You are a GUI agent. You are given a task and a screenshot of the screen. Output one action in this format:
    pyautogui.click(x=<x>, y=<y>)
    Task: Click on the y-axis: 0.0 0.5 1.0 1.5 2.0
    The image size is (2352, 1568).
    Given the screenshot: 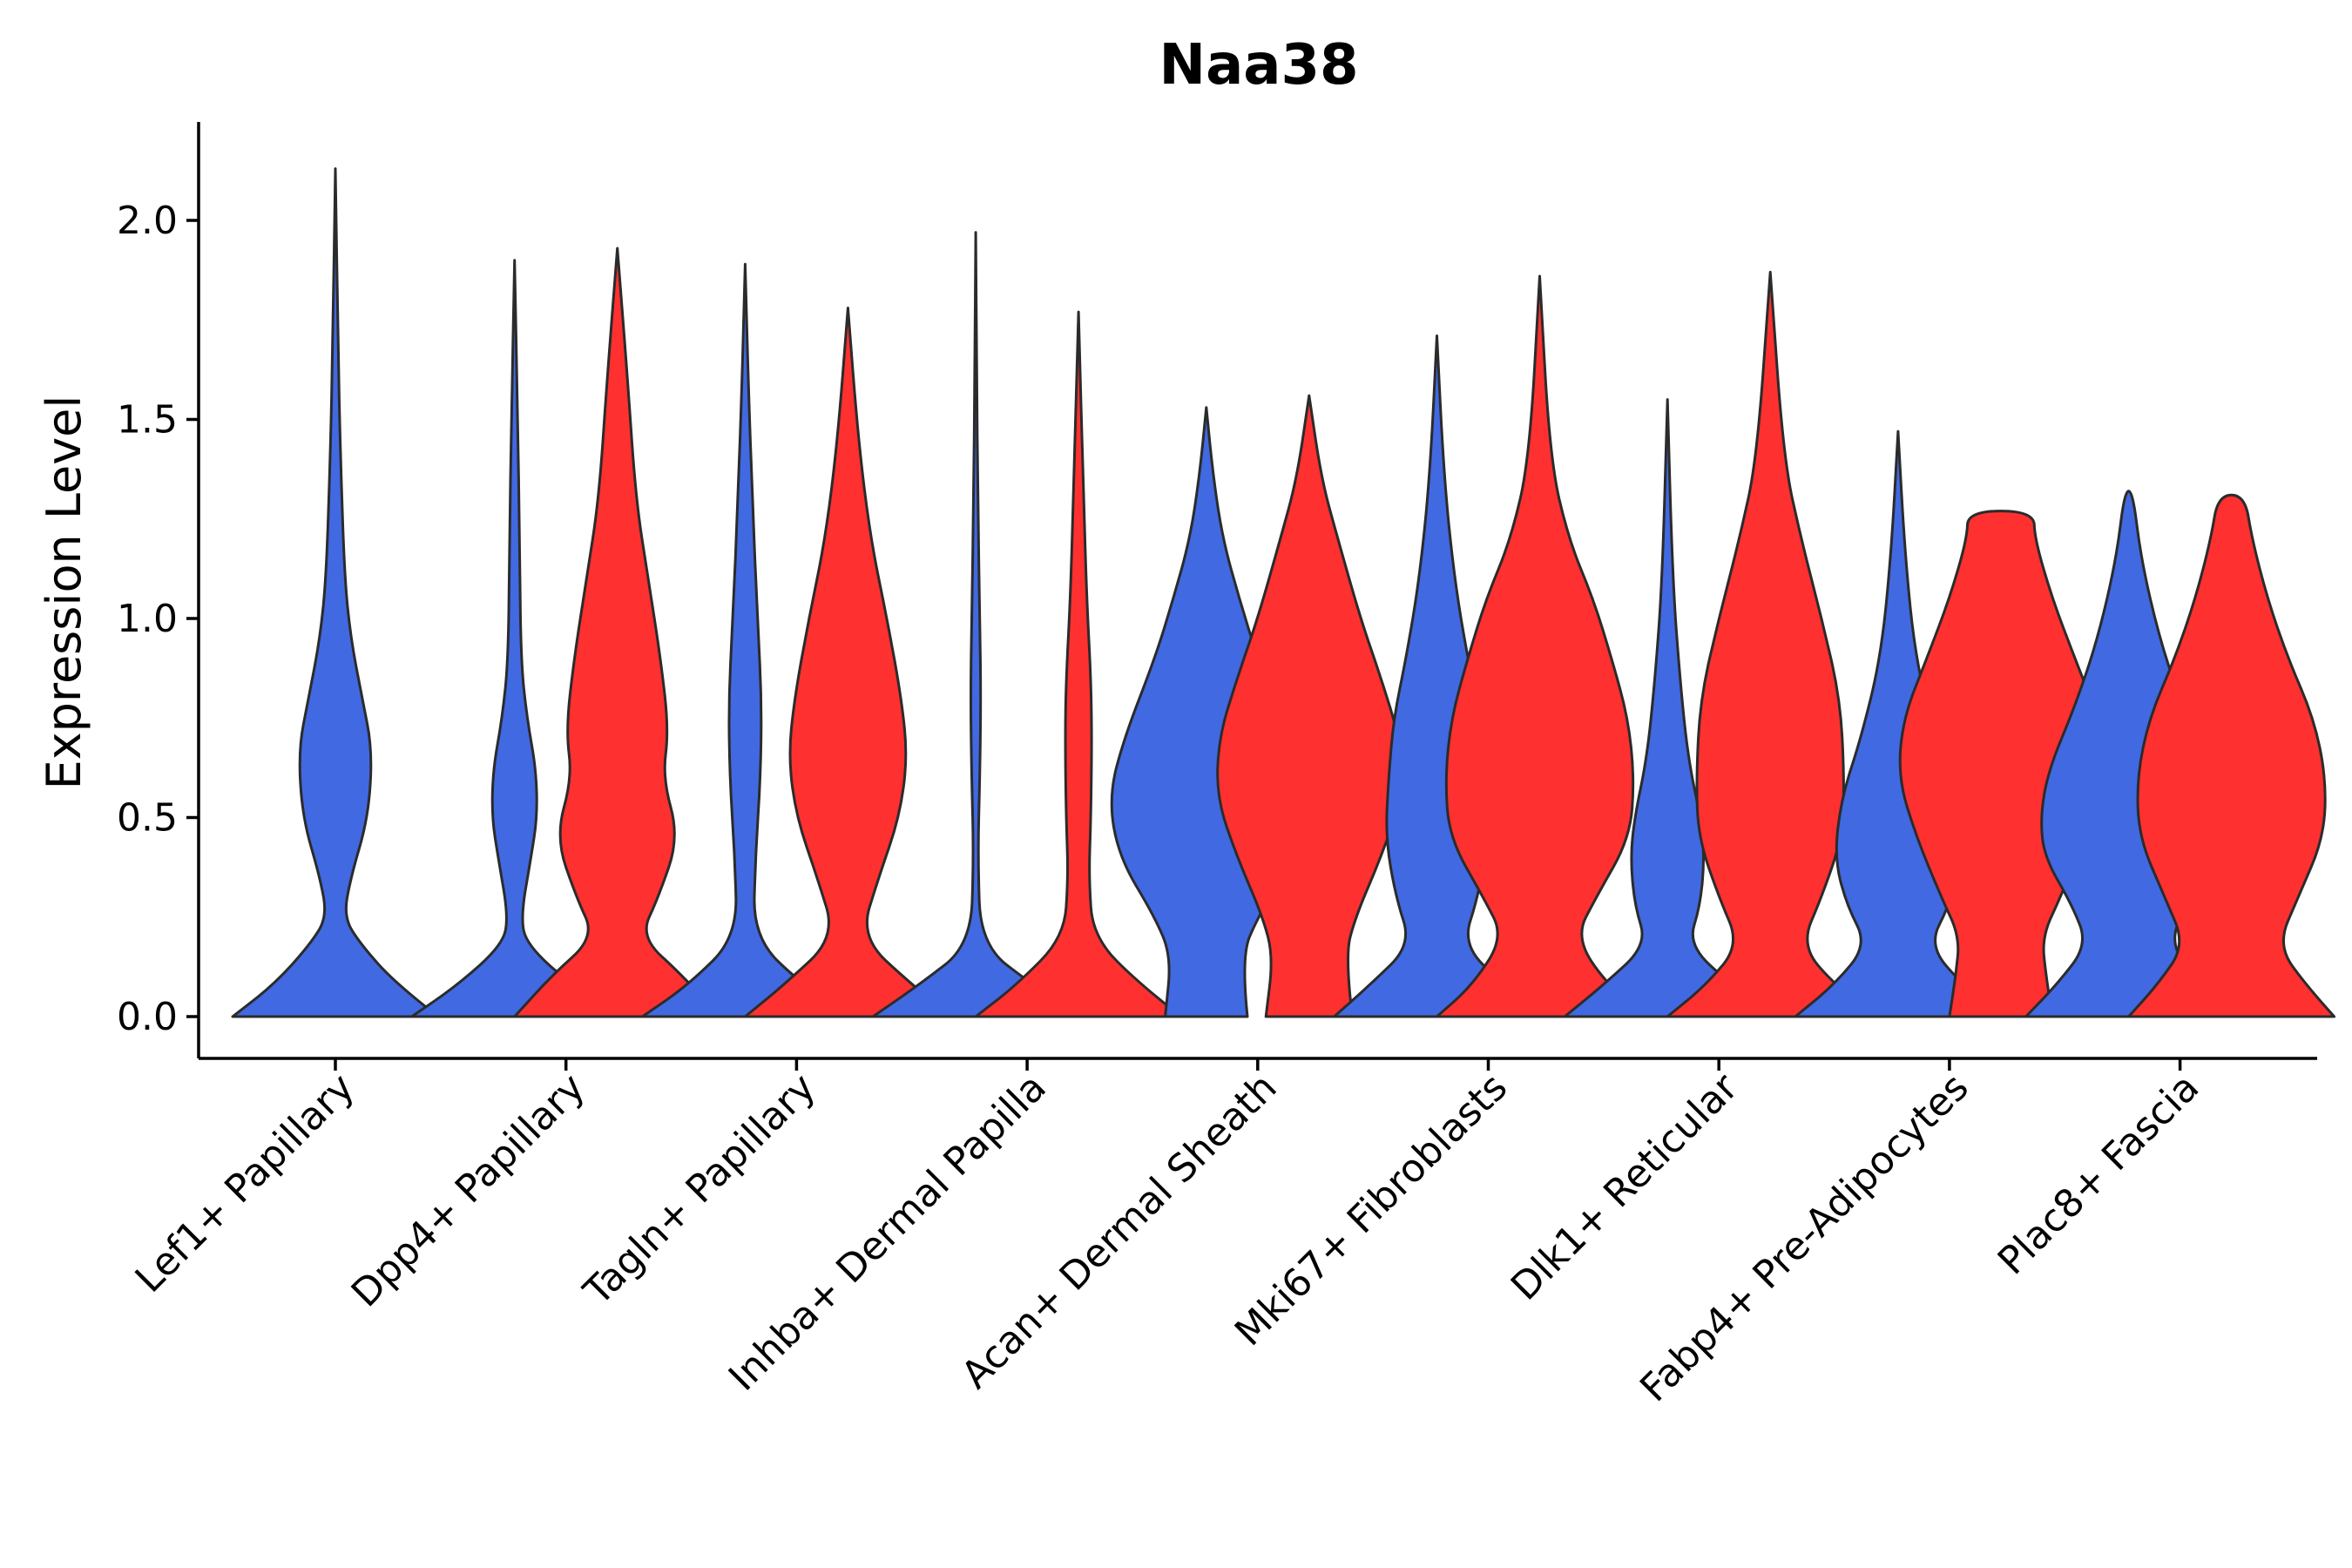 What is the action you would take?
    pyautogui.click(x=158, y=590)
    